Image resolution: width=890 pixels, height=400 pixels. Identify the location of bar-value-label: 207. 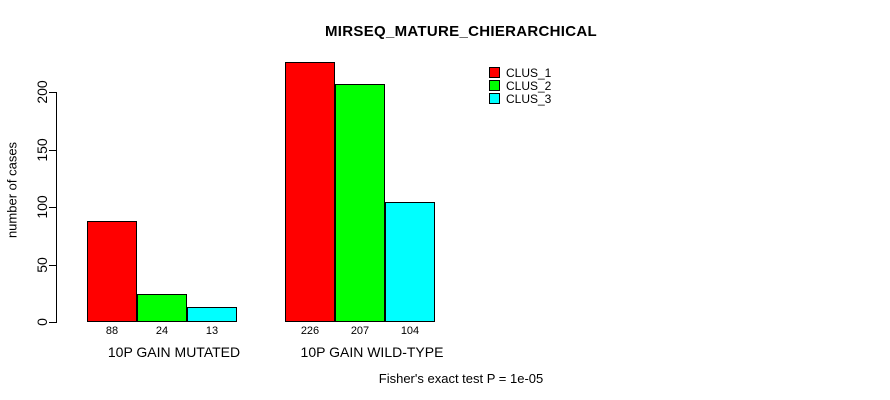
(360, 331).